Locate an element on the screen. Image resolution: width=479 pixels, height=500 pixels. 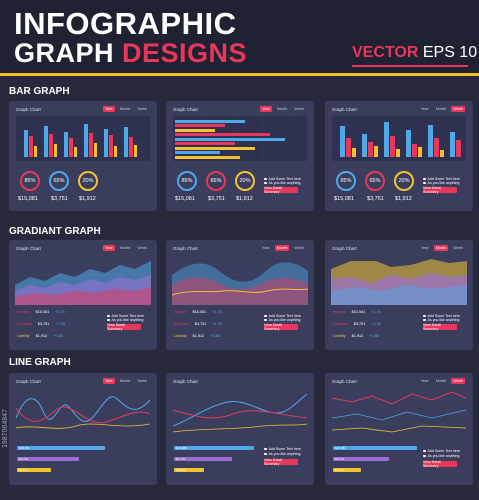
section-gradient-graph: GRADIANT GRAPH is located at coordinates (55, 231).